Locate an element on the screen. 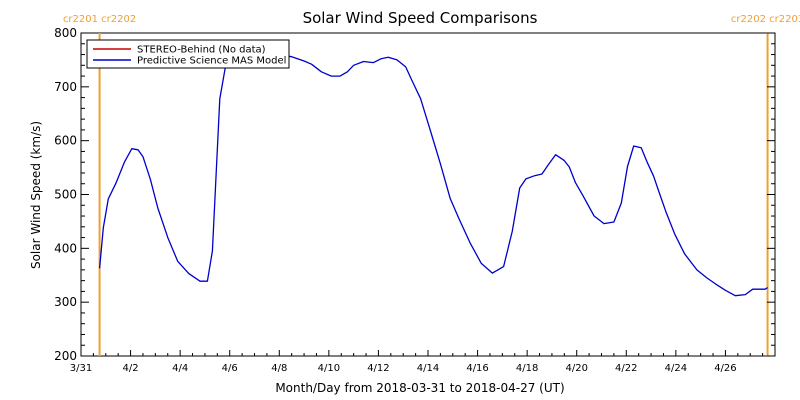  legend-box is located at coordinates (188, 54).